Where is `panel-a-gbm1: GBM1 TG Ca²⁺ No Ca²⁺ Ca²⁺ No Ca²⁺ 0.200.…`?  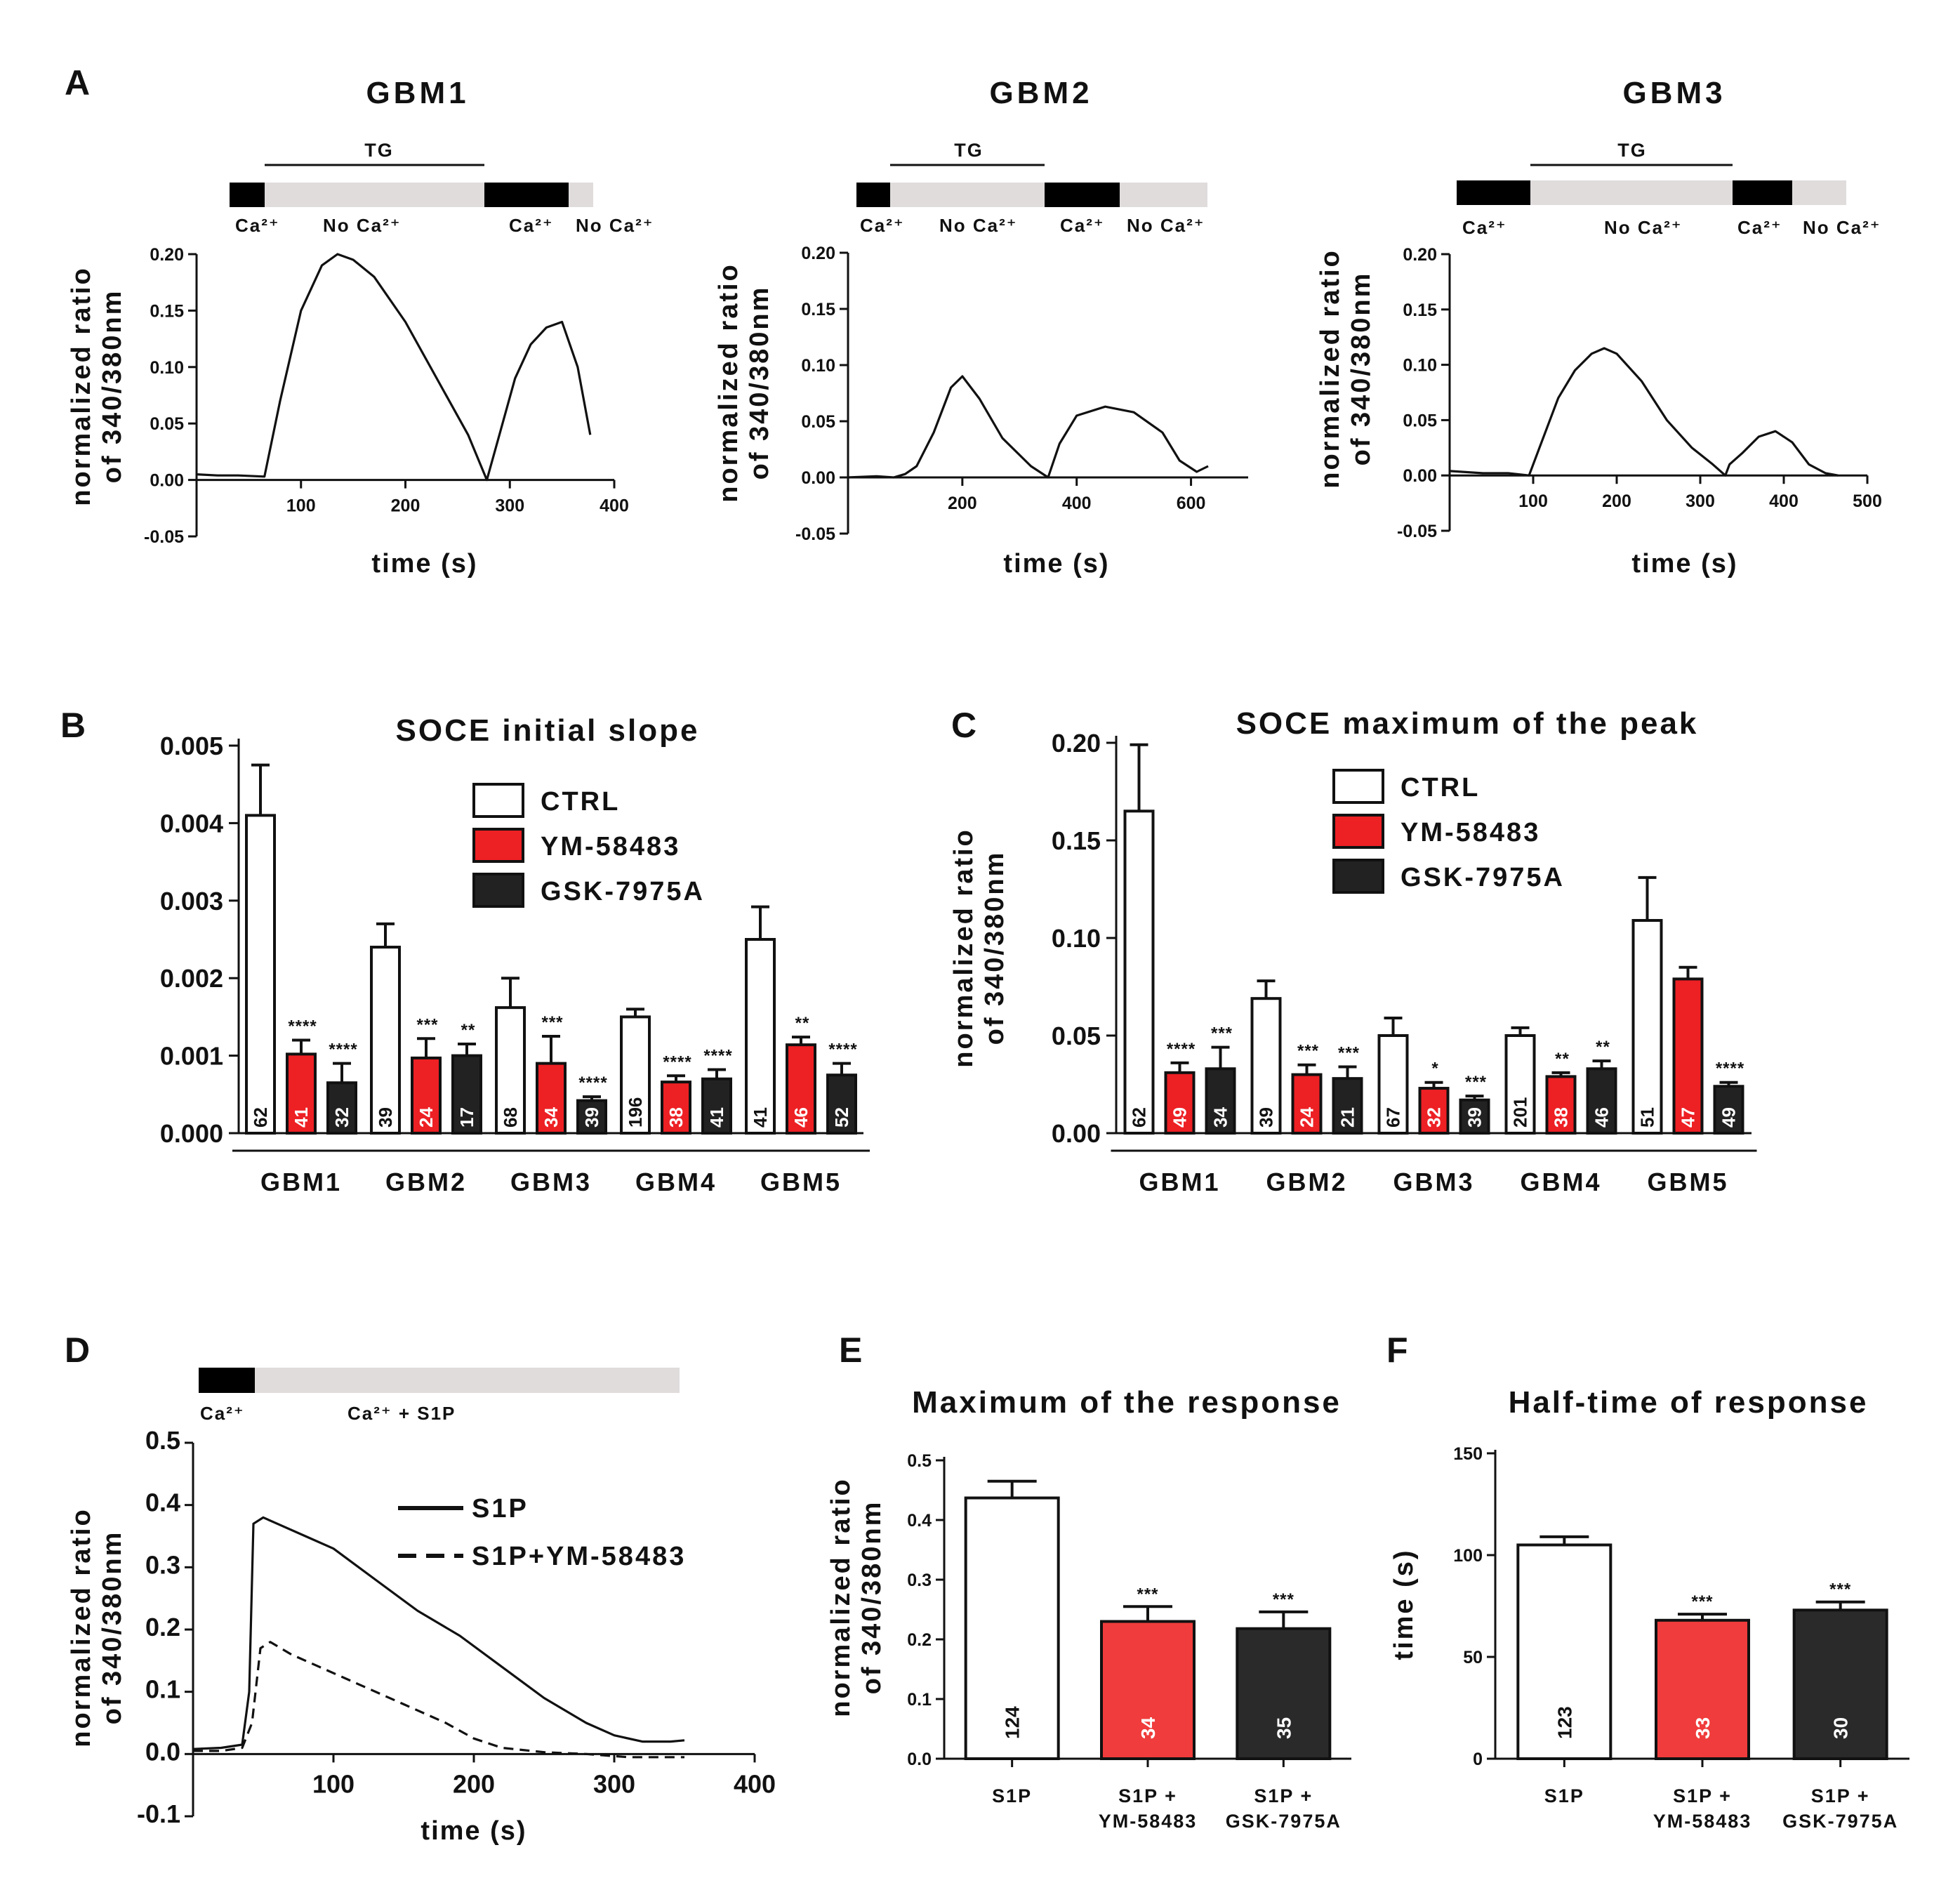 panel-a-gbm1: GBM1 TG Ca²⁺ No Ca²⁺ Ca²⁺ No Ca²⁺ 0.200.… is located at coordinates (361, 327).